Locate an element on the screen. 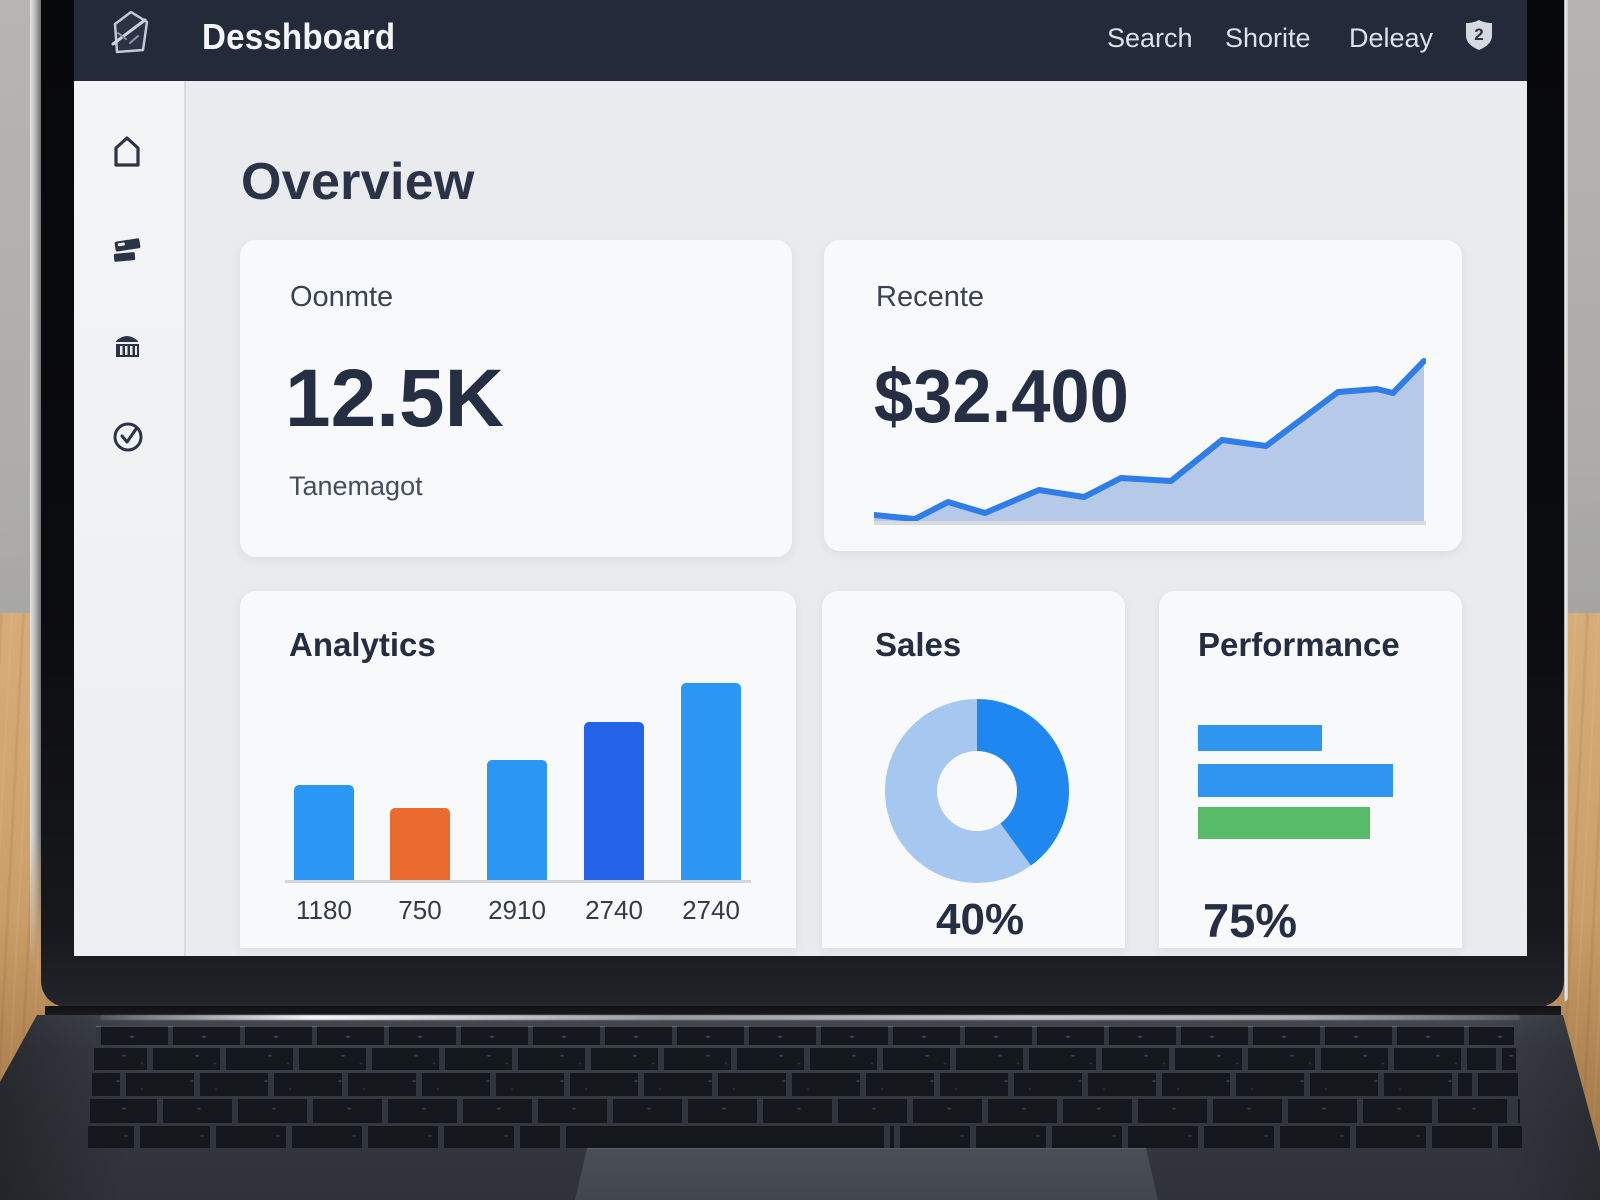 The height and width of the screenshot is (1200, 1600). svg-text: 2 is located at coordinates (1478, 34).